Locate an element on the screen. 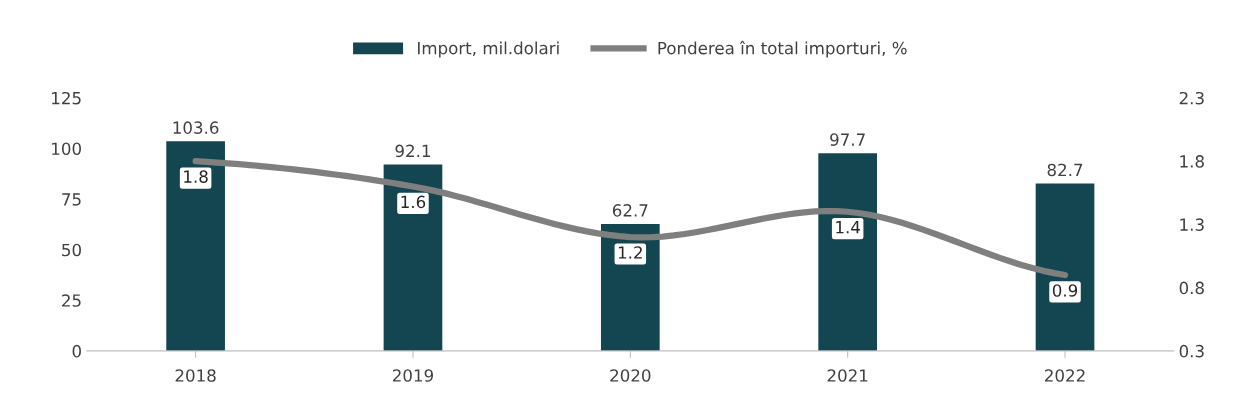 This screenshot has width=1242, height=408. y-tick-label: 50 is located at coordinates (71, 250).